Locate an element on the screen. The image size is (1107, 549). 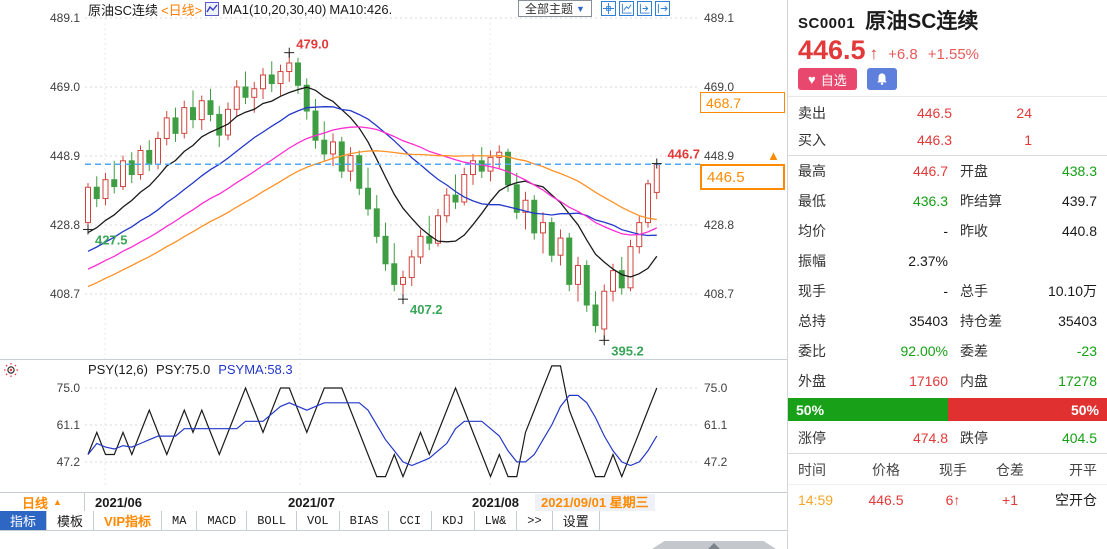
svg-text: 408.7 is located at coordinates (65, 294).